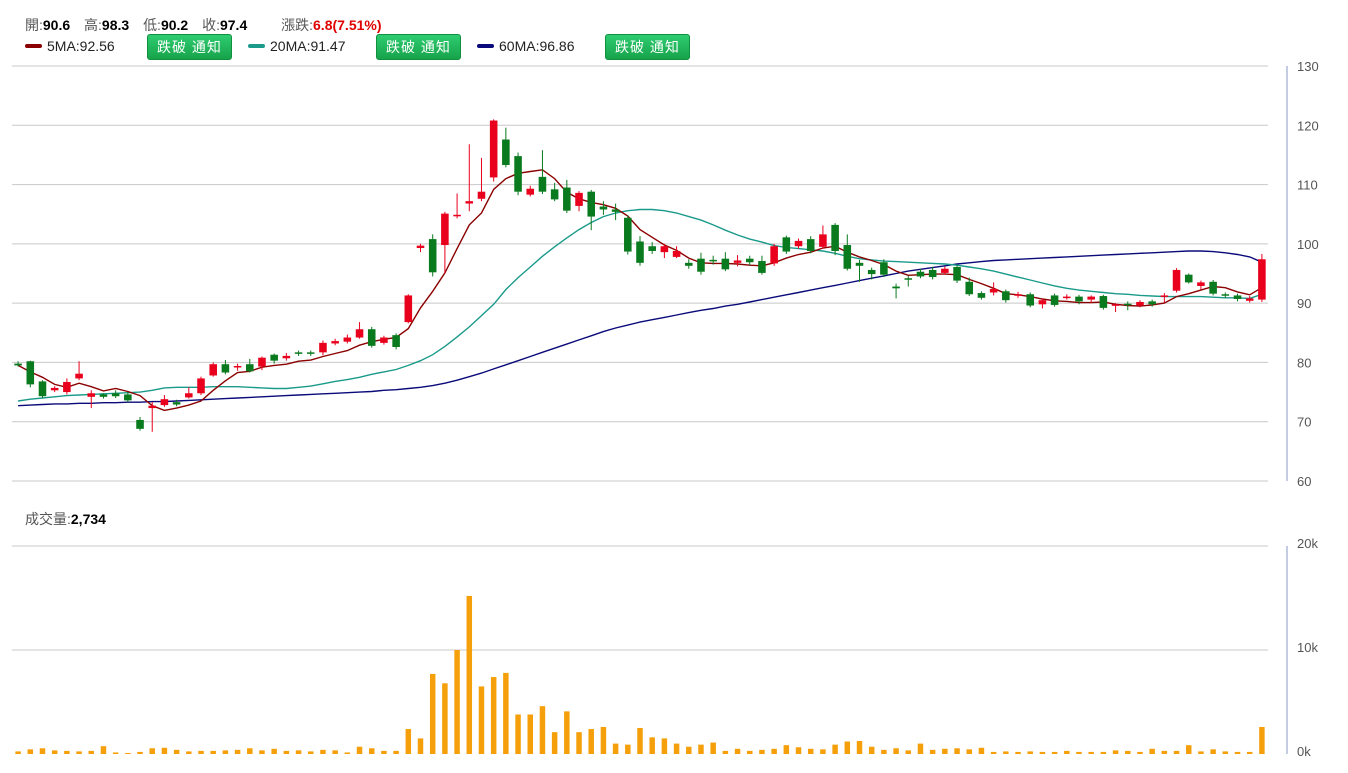  What do you see at coordinates (418, 47) in the screenshot?
I see `ma20-notify-button: 跌破 通知` at bounding box center [418, 47].